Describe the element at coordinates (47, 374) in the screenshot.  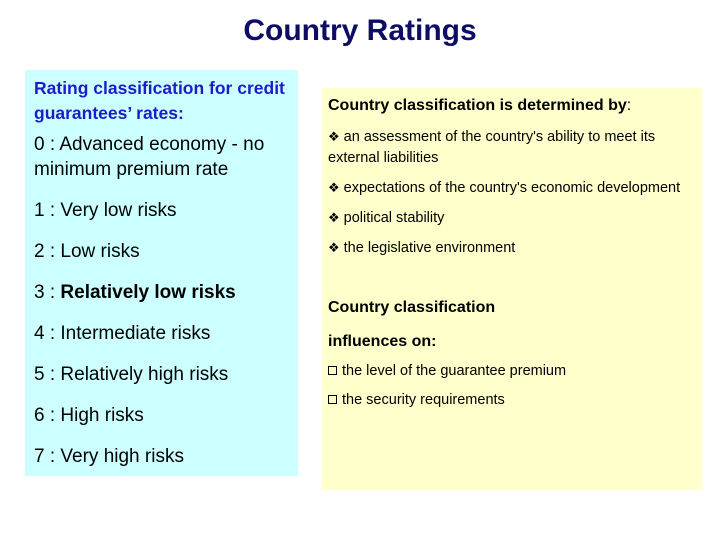
I see `rating-prefix: 5 :` at that location.